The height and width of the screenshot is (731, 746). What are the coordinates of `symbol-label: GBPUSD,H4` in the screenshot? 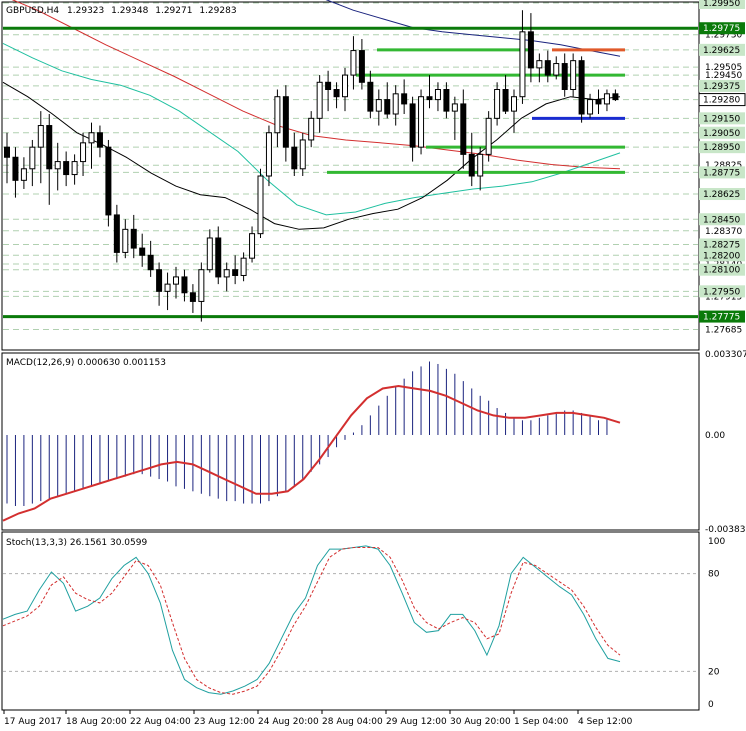 It's located at (32, 11).